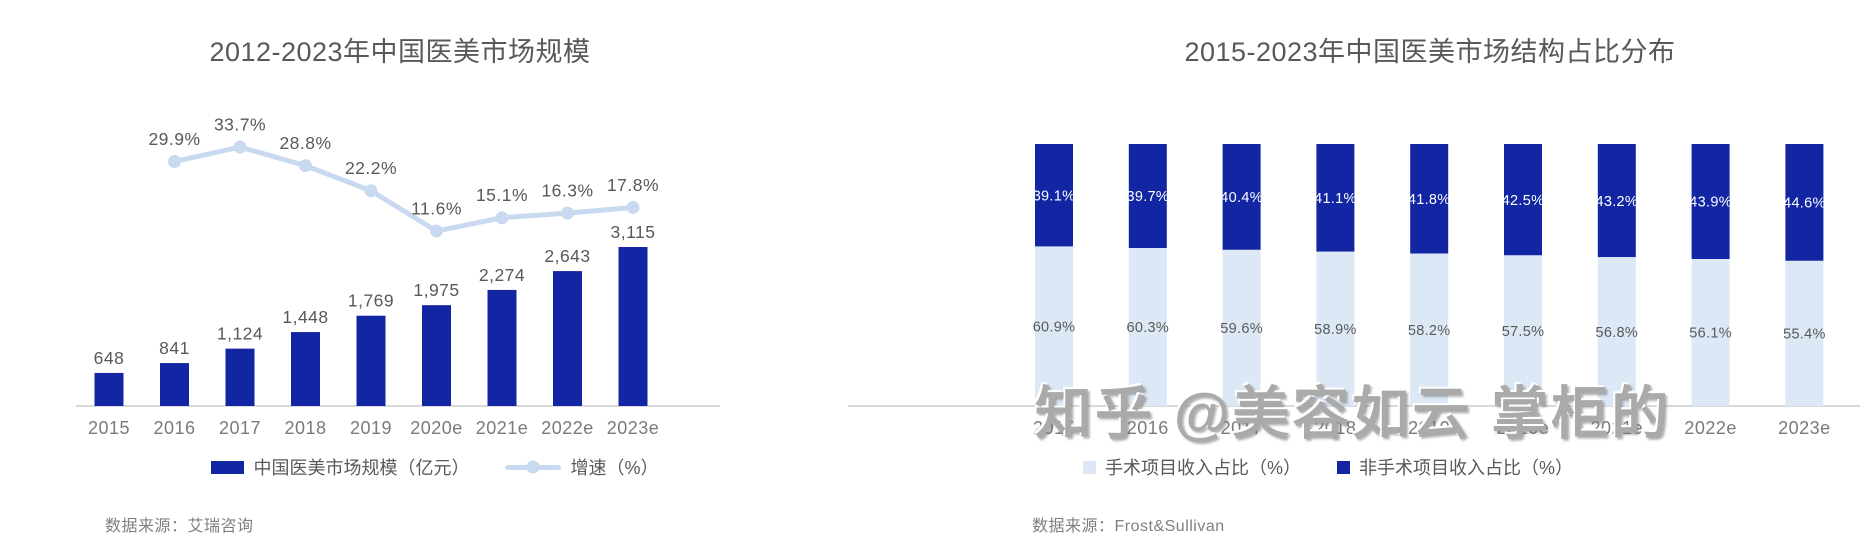  I want to click on legend-item-market-size: 中国医美市场规模（亿元）, so click(340, 467).